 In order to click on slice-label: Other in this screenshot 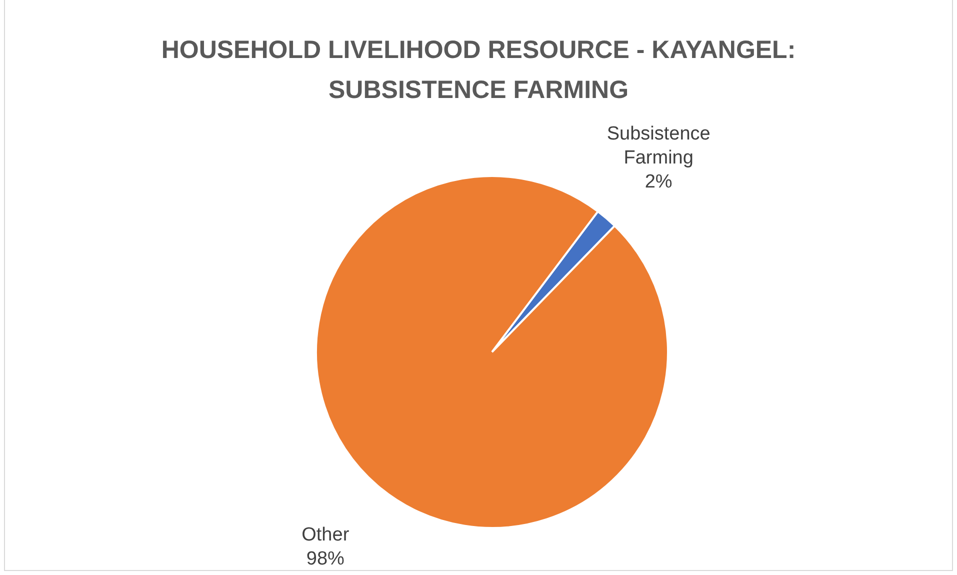, I will do `click(326, 534)`.